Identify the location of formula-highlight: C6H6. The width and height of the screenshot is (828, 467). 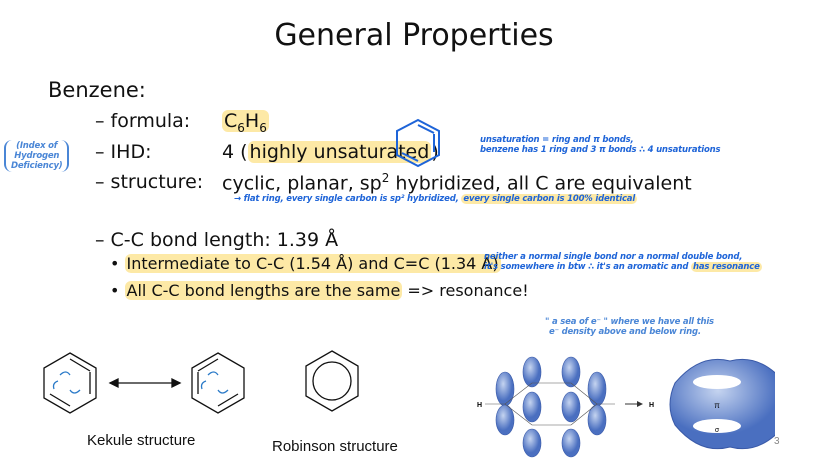
(245, 122).